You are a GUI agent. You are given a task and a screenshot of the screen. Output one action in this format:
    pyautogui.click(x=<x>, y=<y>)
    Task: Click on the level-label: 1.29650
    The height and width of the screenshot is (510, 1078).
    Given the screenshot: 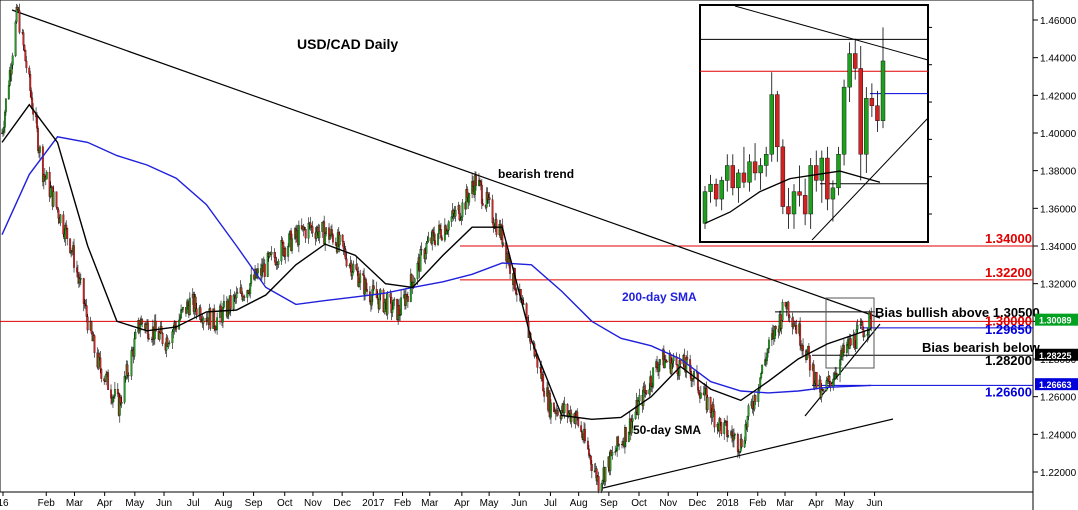 What is the action you would take?
    pyautogui.click(x=1008, y=329)
    